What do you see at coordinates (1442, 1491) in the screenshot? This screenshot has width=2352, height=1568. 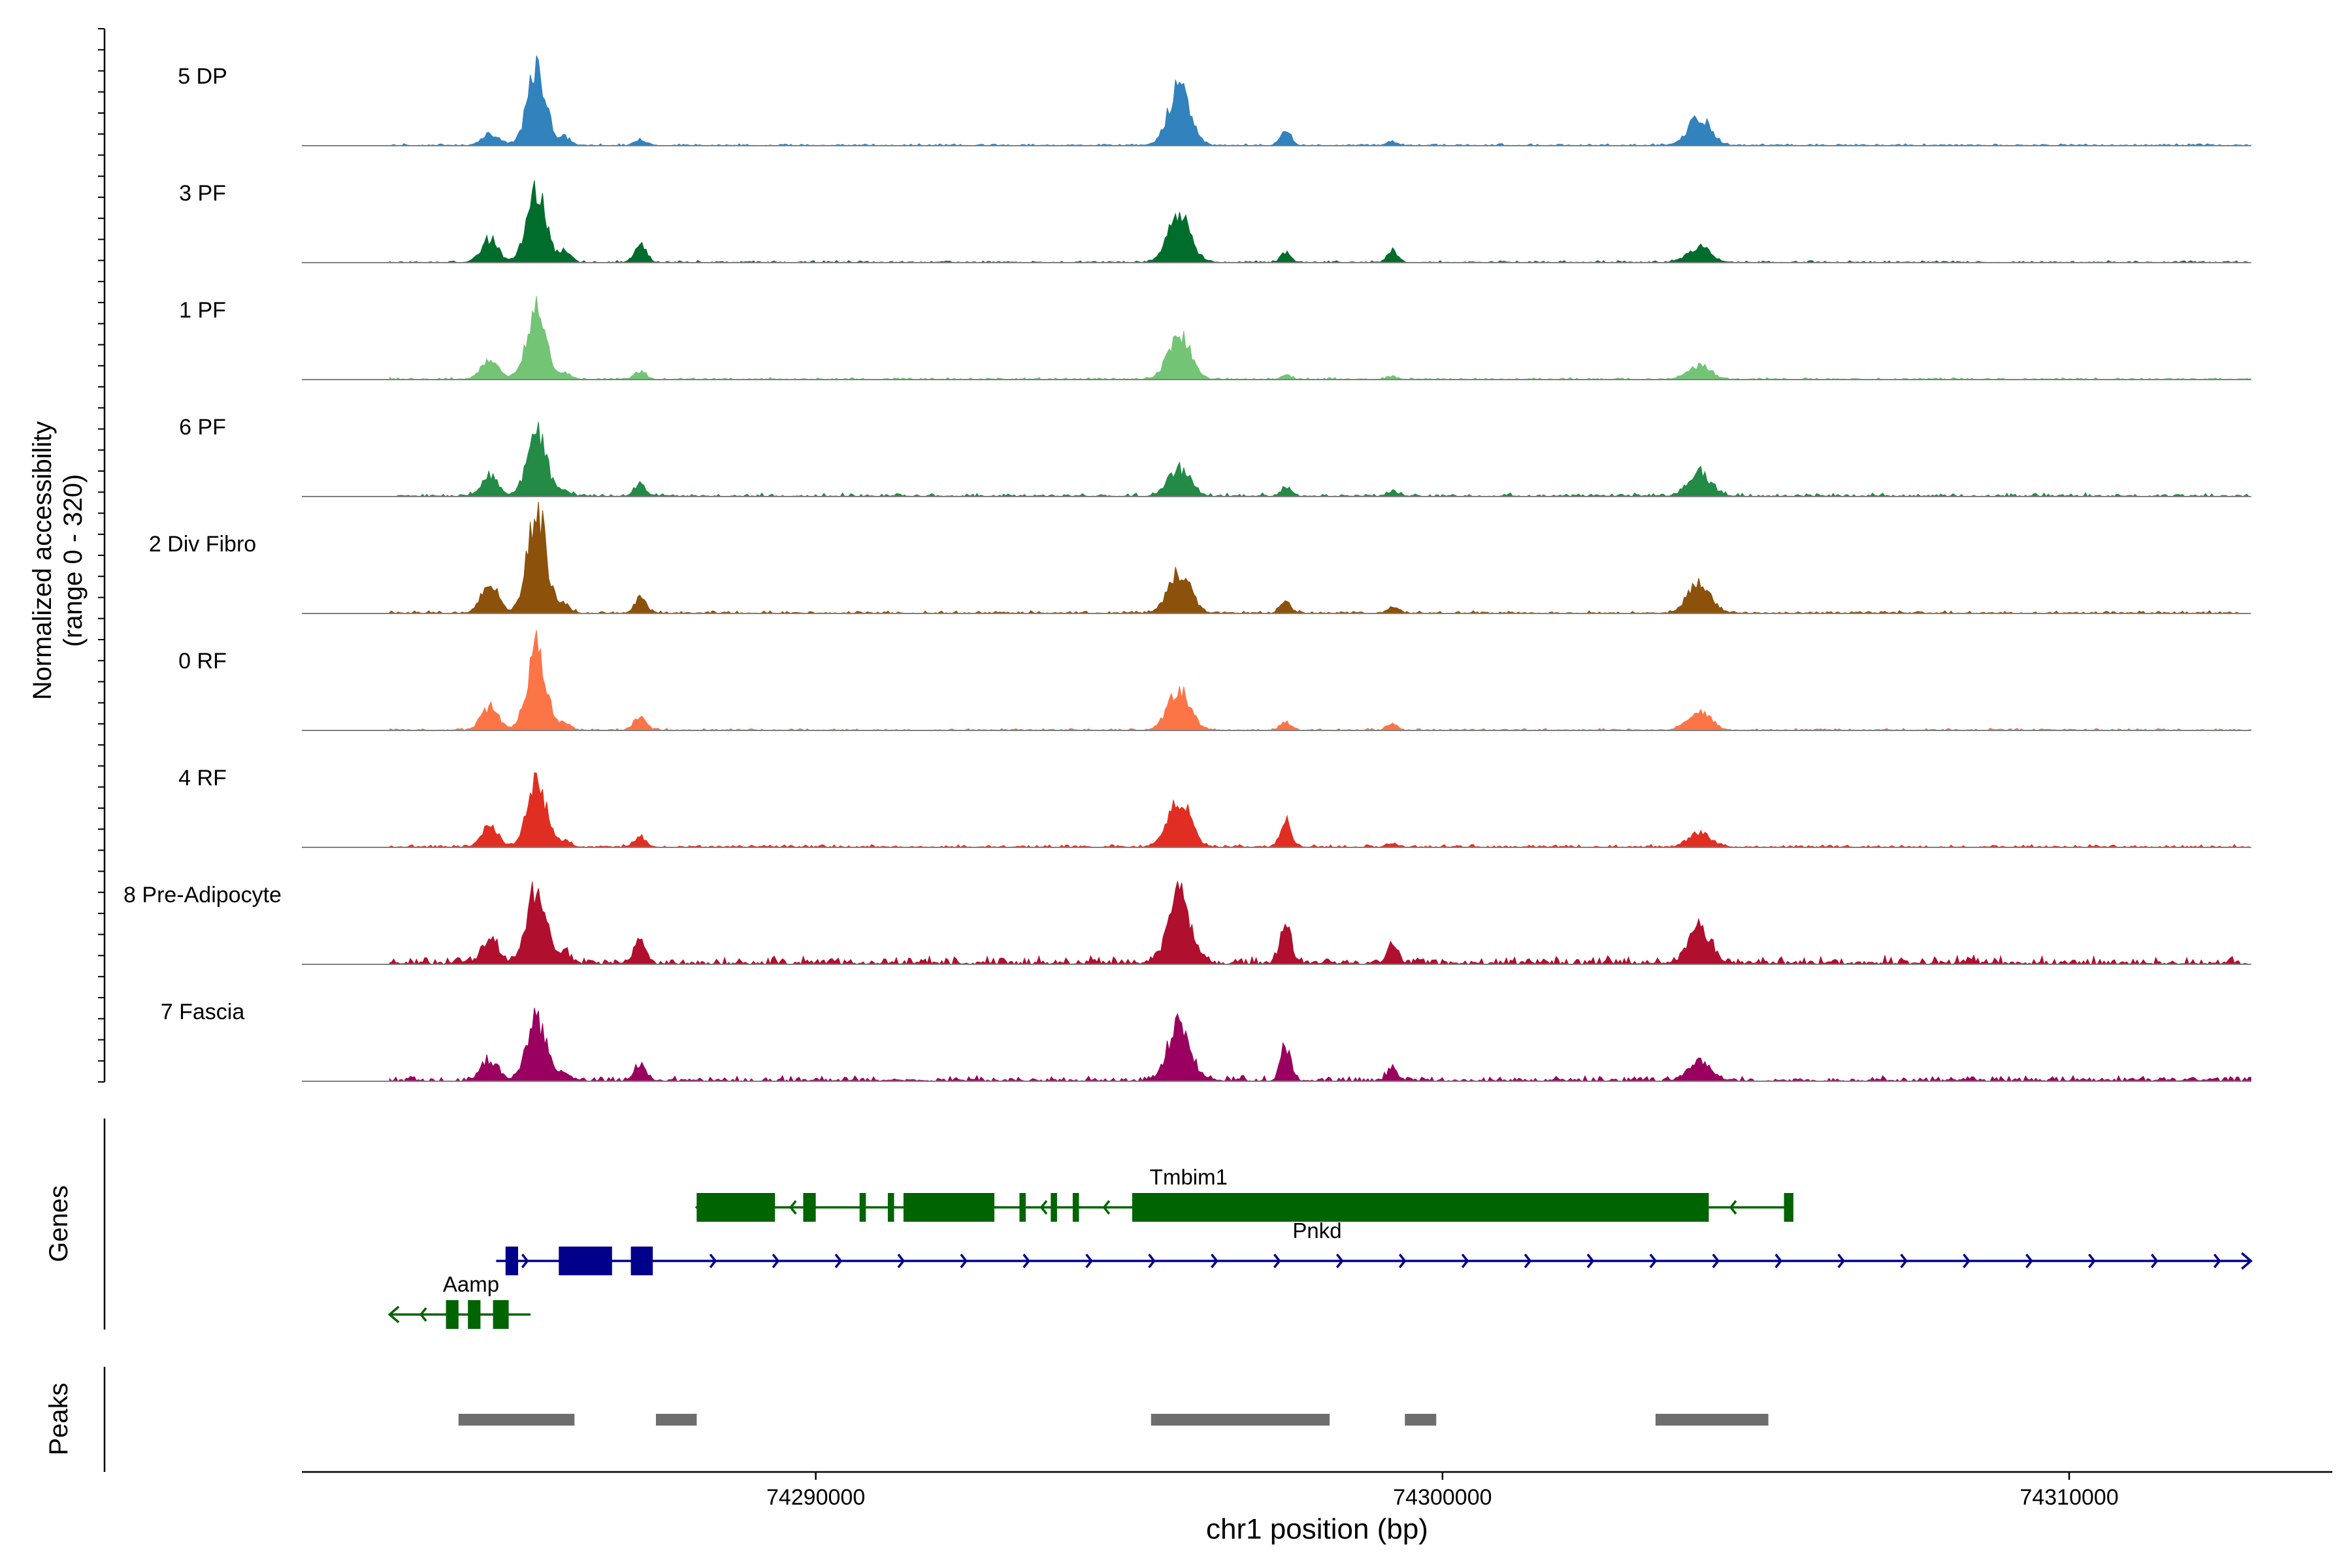 I see `x-axis-ticks: 74290000 74300000 74310000` at bounding box center [1442, 1491].